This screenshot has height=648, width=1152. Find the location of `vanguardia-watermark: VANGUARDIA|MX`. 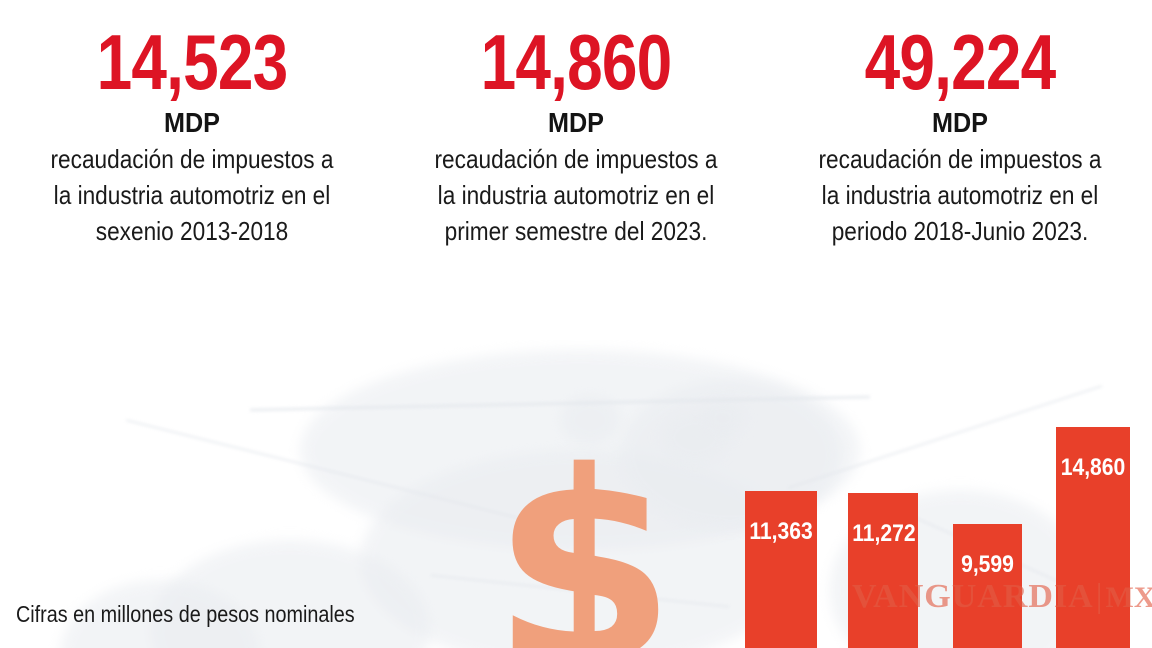

vanguardia-watermark: VANGUARDIA|MX is located at coordinates (1002, 597).